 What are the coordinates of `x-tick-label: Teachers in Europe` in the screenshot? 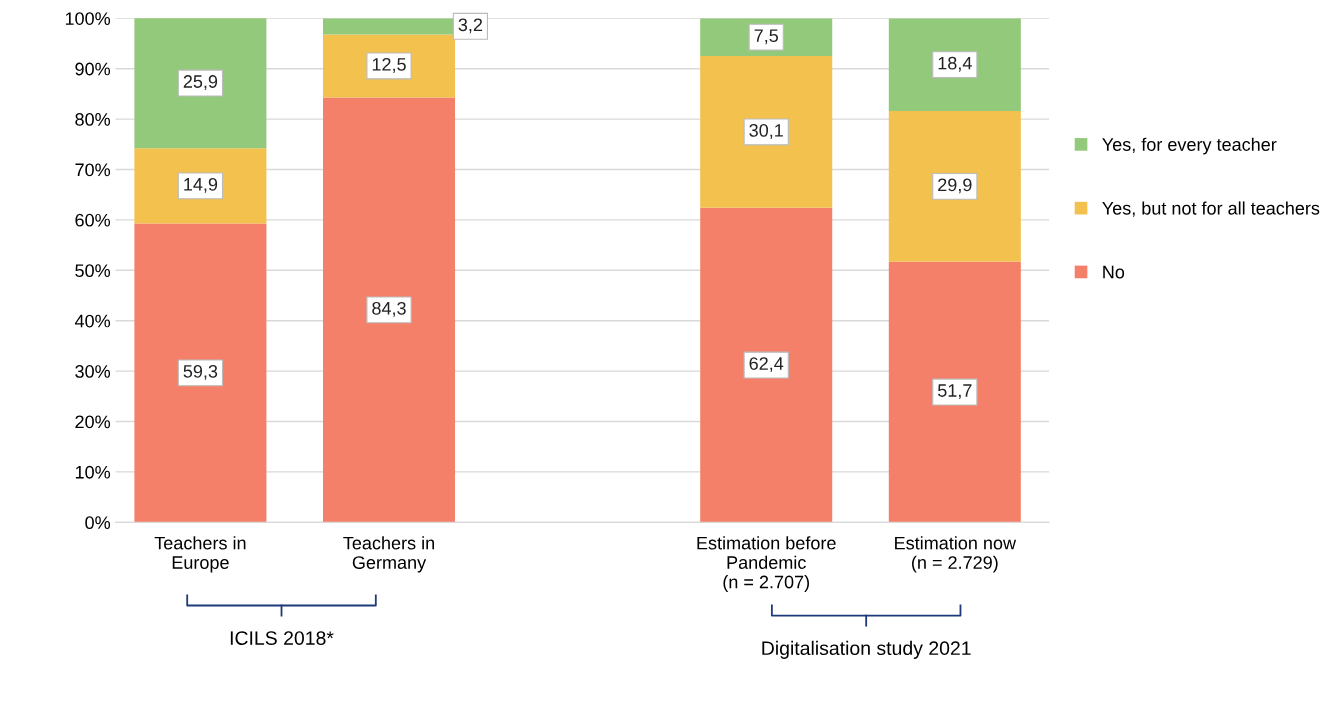 It's located at (200, 554).